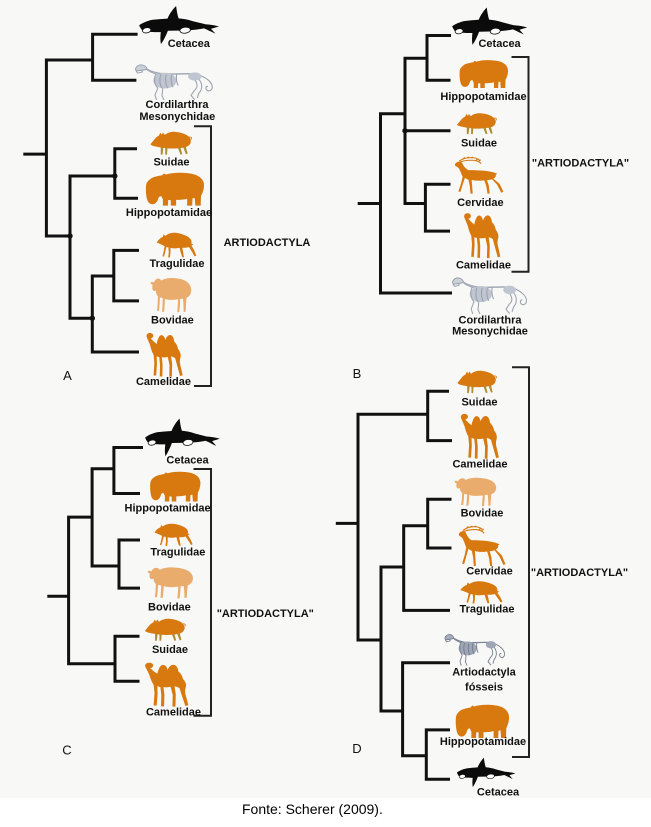 This screenshot has width=651, height=827. I want to click on svg-text: D, so click(356, 748).